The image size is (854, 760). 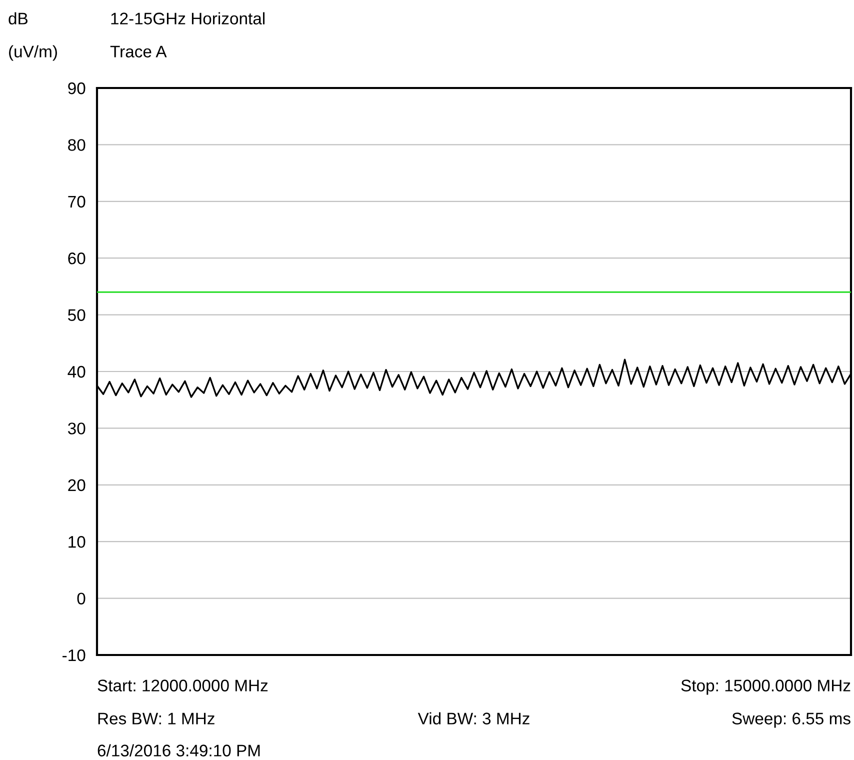 What do you see at coordinates (179, 750) in the screenshot?
I see `text: 6/13/2016 3:49:10 PM` at bounding box center [179, 750].